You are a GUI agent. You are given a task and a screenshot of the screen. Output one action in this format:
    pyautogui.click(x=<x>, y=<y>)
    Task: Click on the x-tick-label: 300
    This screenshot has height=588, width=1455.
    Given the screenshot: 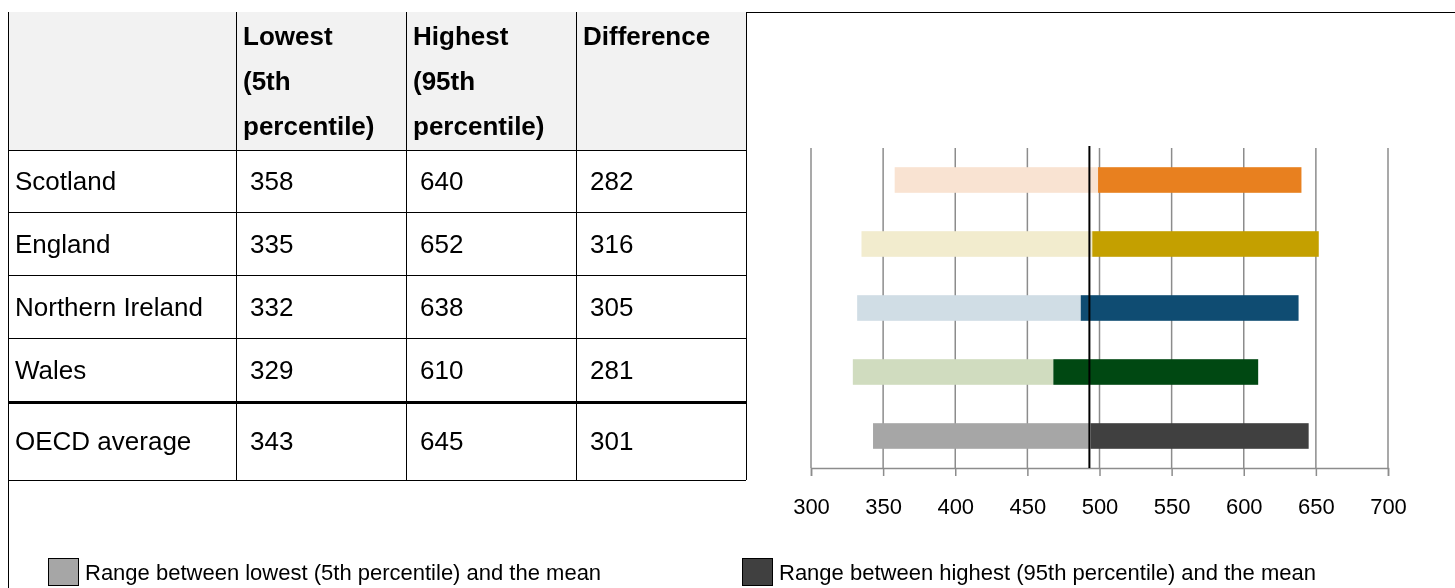 What is the action you would take?
    pyautogui.click(x=811, y=506)
    